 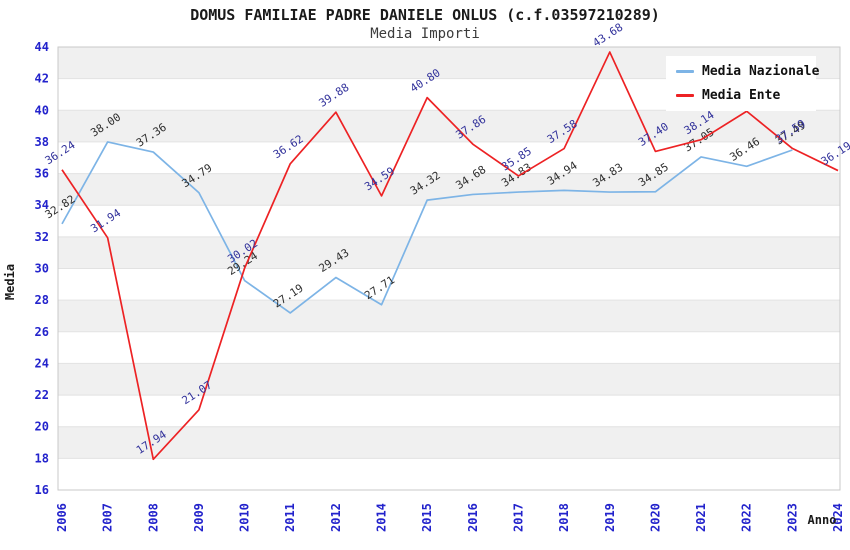 What do you see at coordinates (822, 520) in the screenshot?
I see `x-axis-title: Anno` at bounding box center [822, 520].